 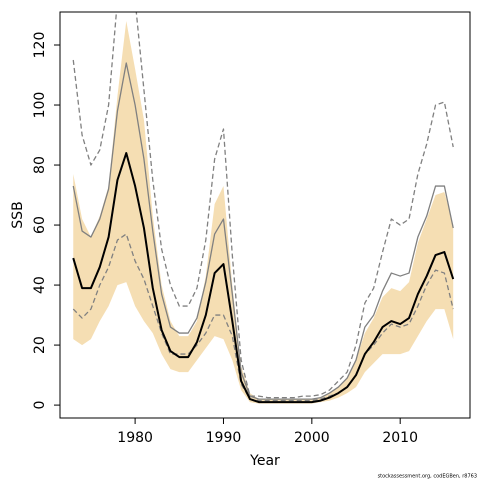 I want to click on y-tick-label: 20, so click(x=40, y=345).